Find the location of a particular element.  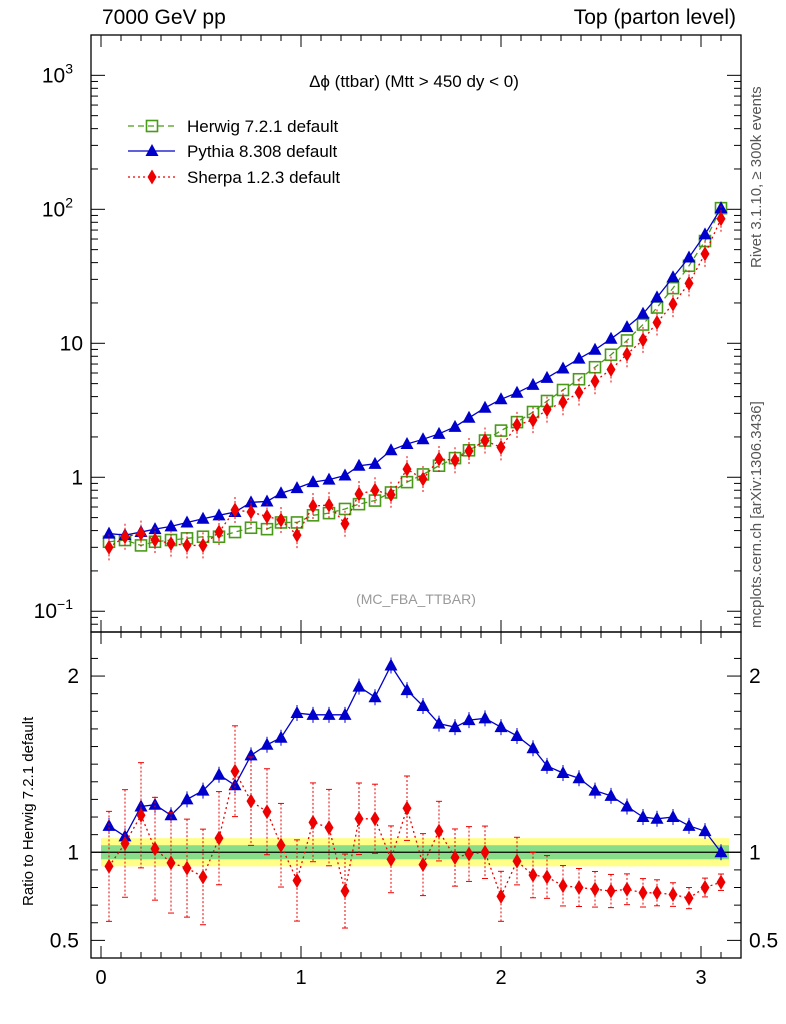

legend-entry-0: Herwig 7.2.1 default is located at coordinates (233, 126).